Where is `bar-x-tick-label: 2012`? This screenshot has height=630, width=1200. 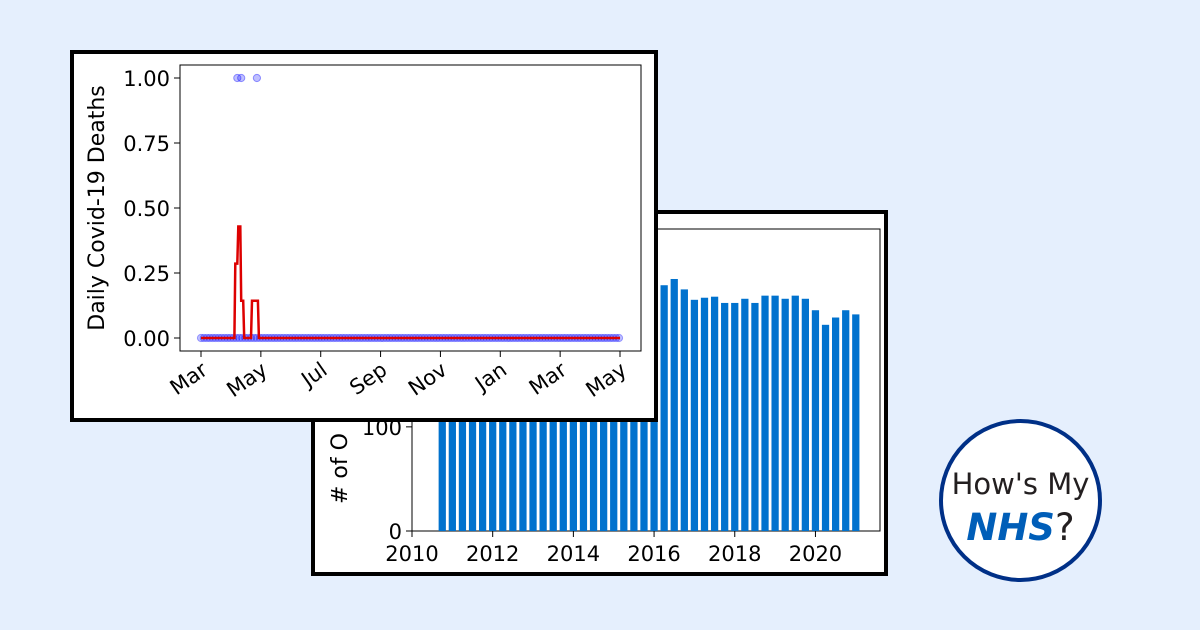 bar-x-tick-label: 2012 is located at coordinates (492, 554).